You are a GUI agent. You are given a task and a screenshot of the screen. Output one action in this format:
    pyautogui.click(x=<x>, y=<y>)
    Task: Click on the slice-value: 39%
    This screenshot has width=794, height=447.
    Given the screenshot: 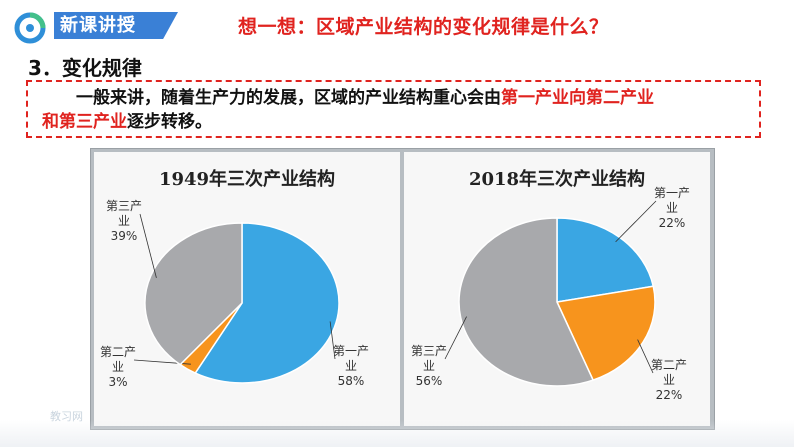 What is the action you would take?
    pyautogui.click(x=124, y=236)
    